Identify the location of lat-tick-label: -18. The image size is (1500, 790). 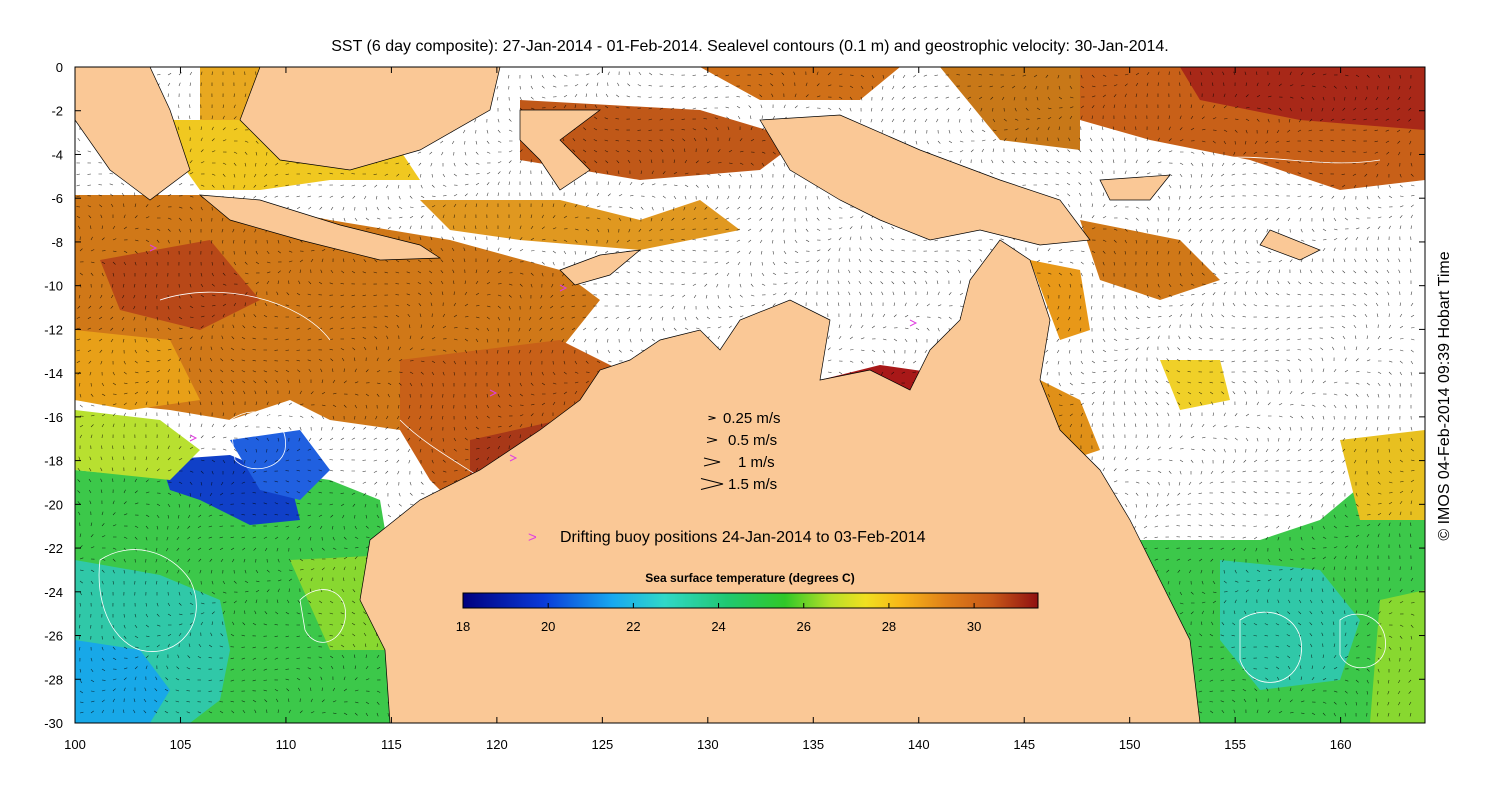
(53, 461).